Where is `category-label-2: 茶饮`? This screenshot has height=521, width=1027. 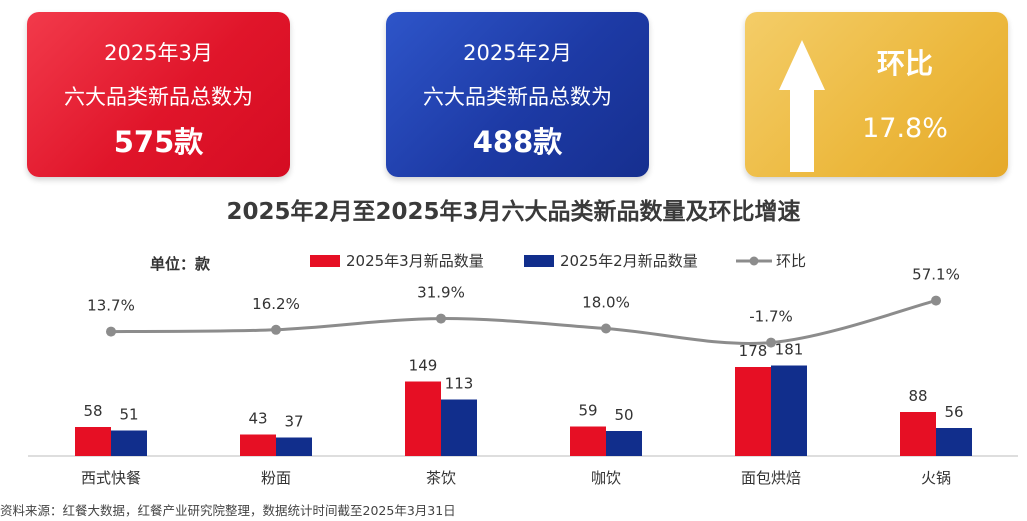
category-label-2: 茶饮 is located at coordinates (441, 478).